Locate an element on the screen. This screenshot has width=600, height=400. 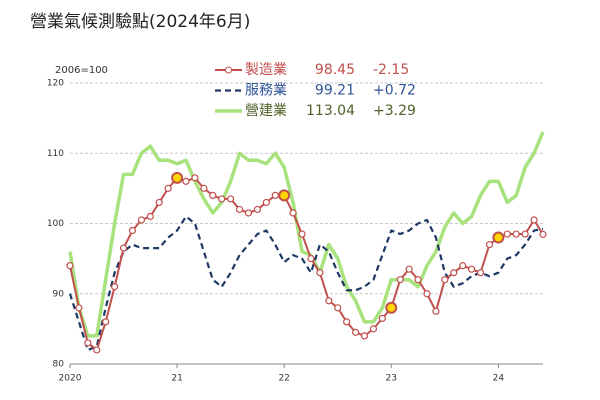
legend-marker is located at coordinates (228, 70).